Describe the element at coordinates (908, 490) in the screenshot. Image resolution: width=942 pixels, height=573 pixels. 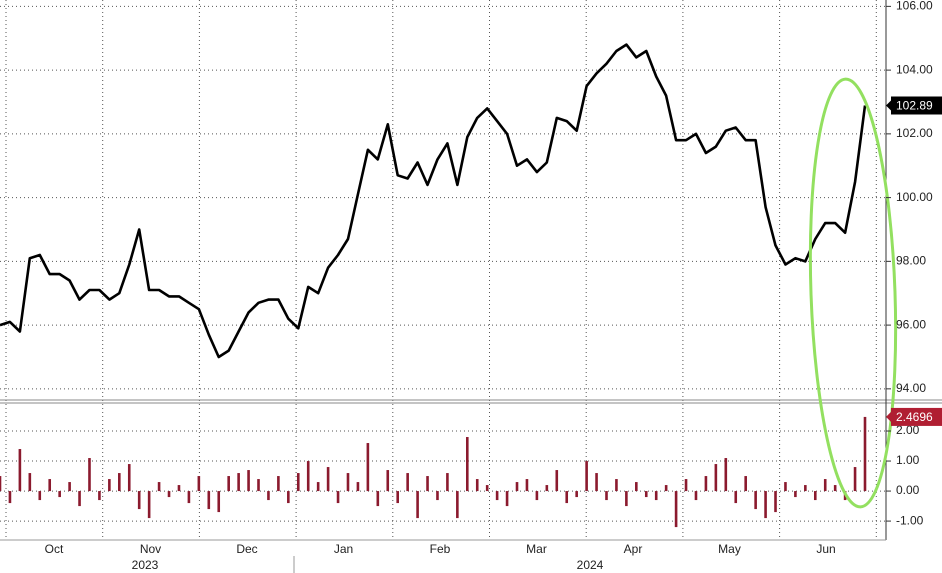
I see `y-tick-label: 0.00` at that location.